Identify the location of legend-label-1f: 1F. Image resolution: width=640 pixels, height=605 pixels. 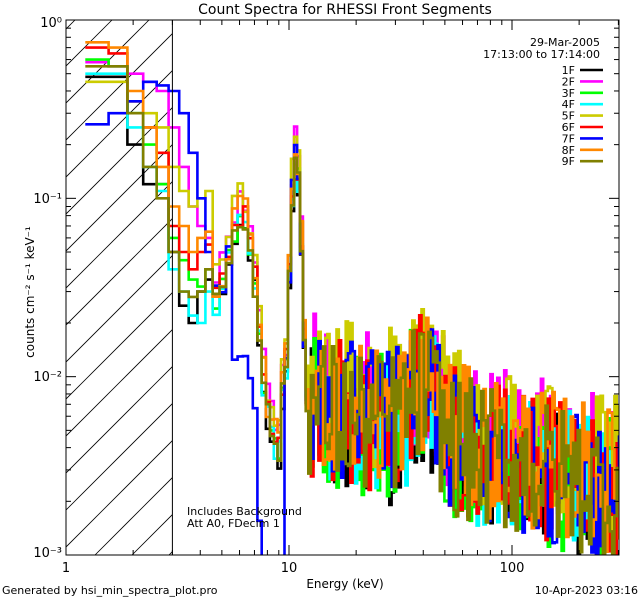
(568, 70).